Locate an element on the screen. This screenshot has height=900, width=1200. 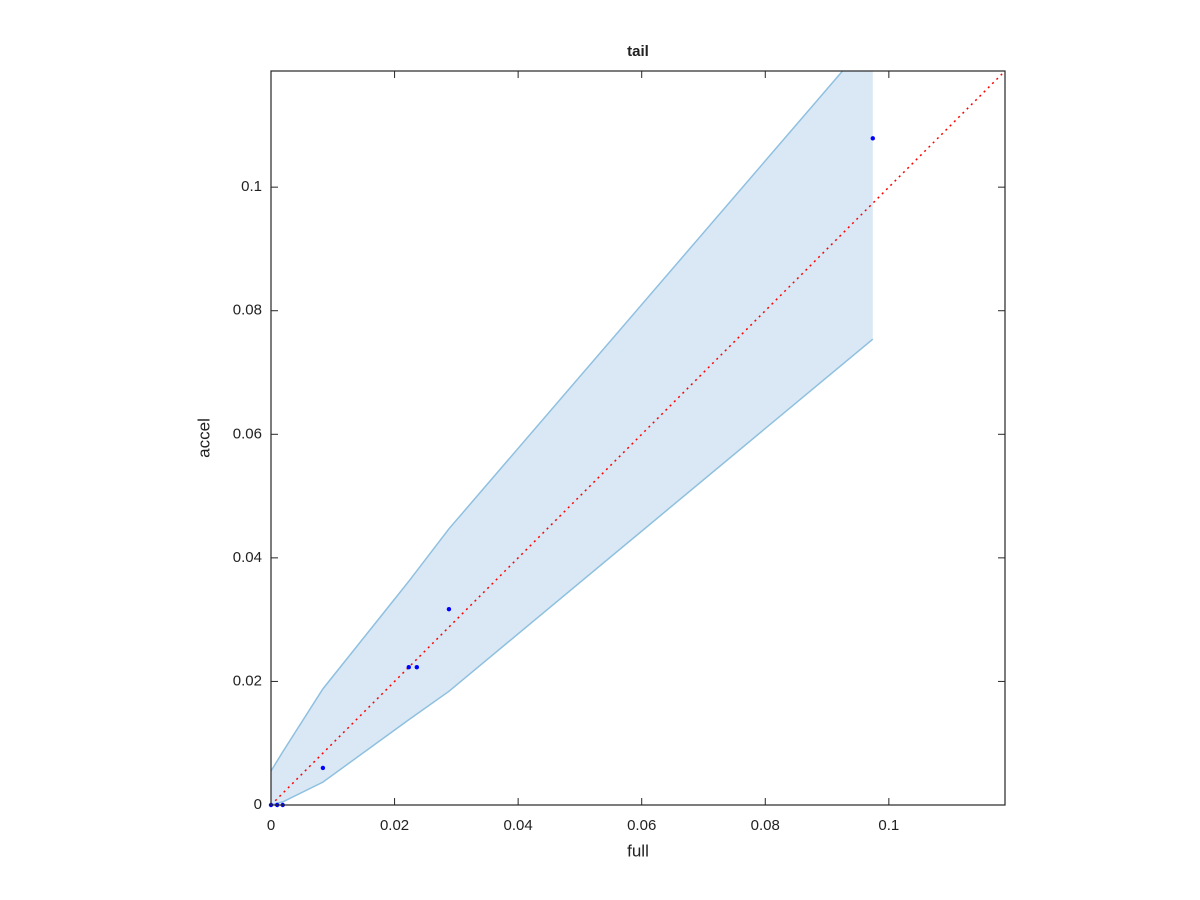
x-tick-label: 0 is located at coordinates (271, 825).